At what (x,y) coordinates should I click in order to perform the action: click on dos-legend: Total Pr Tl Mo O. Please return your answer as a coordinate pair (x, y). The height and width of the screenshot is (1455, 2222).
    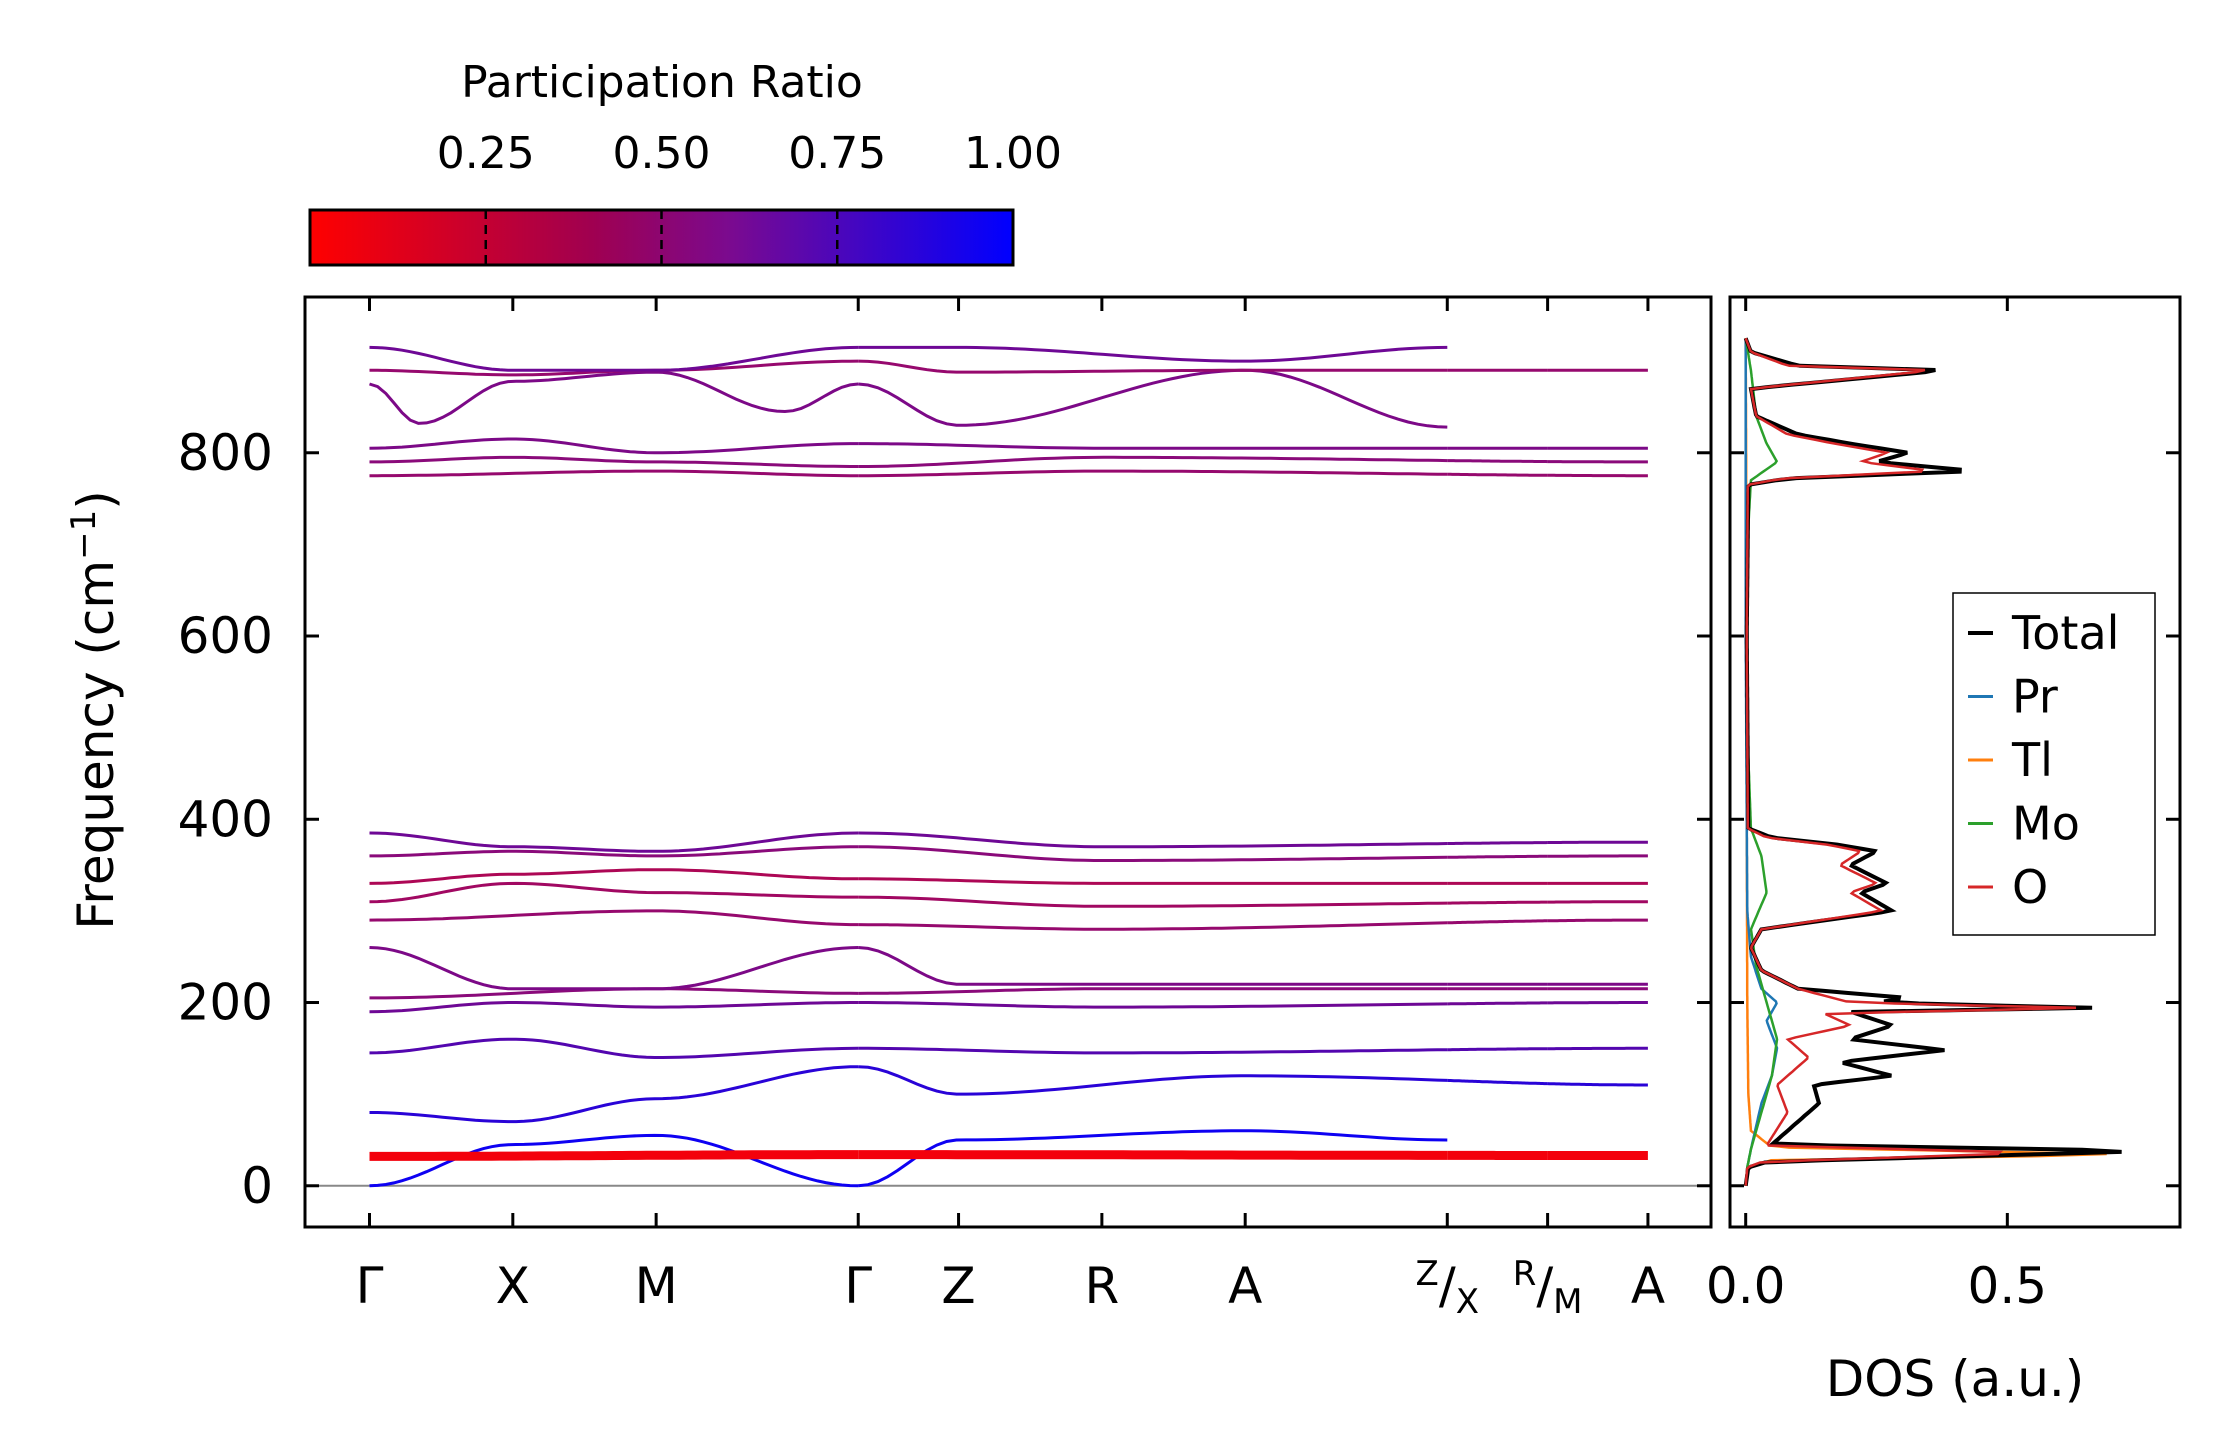
    Looking at the image, I should click on (2054, 764).